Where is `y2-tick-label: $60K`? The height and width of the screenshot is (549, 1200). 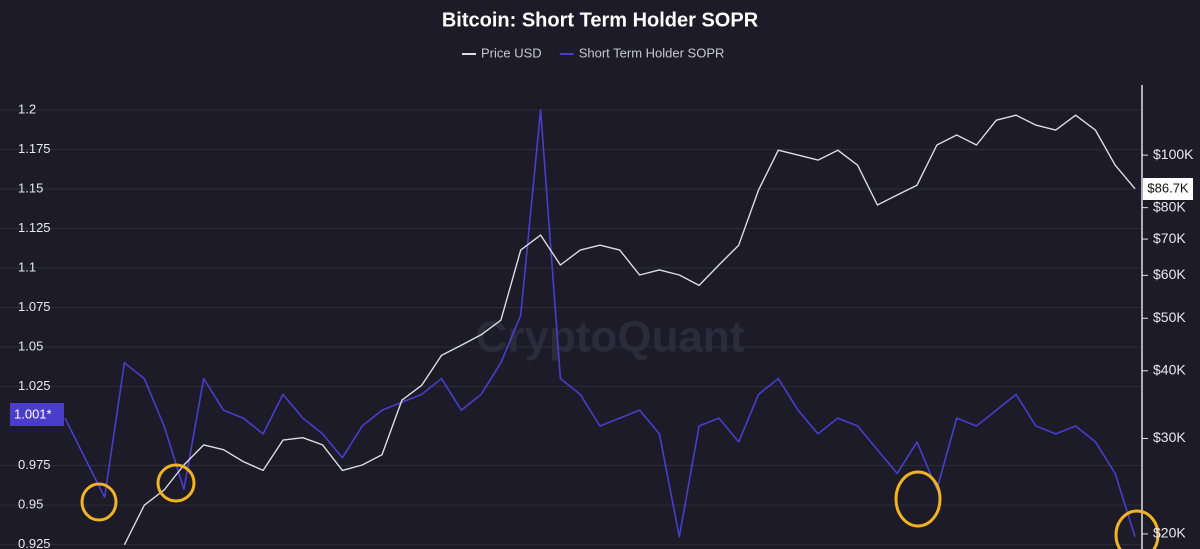 y2-tick-label: $60K is located at coordinates (1169, 274).